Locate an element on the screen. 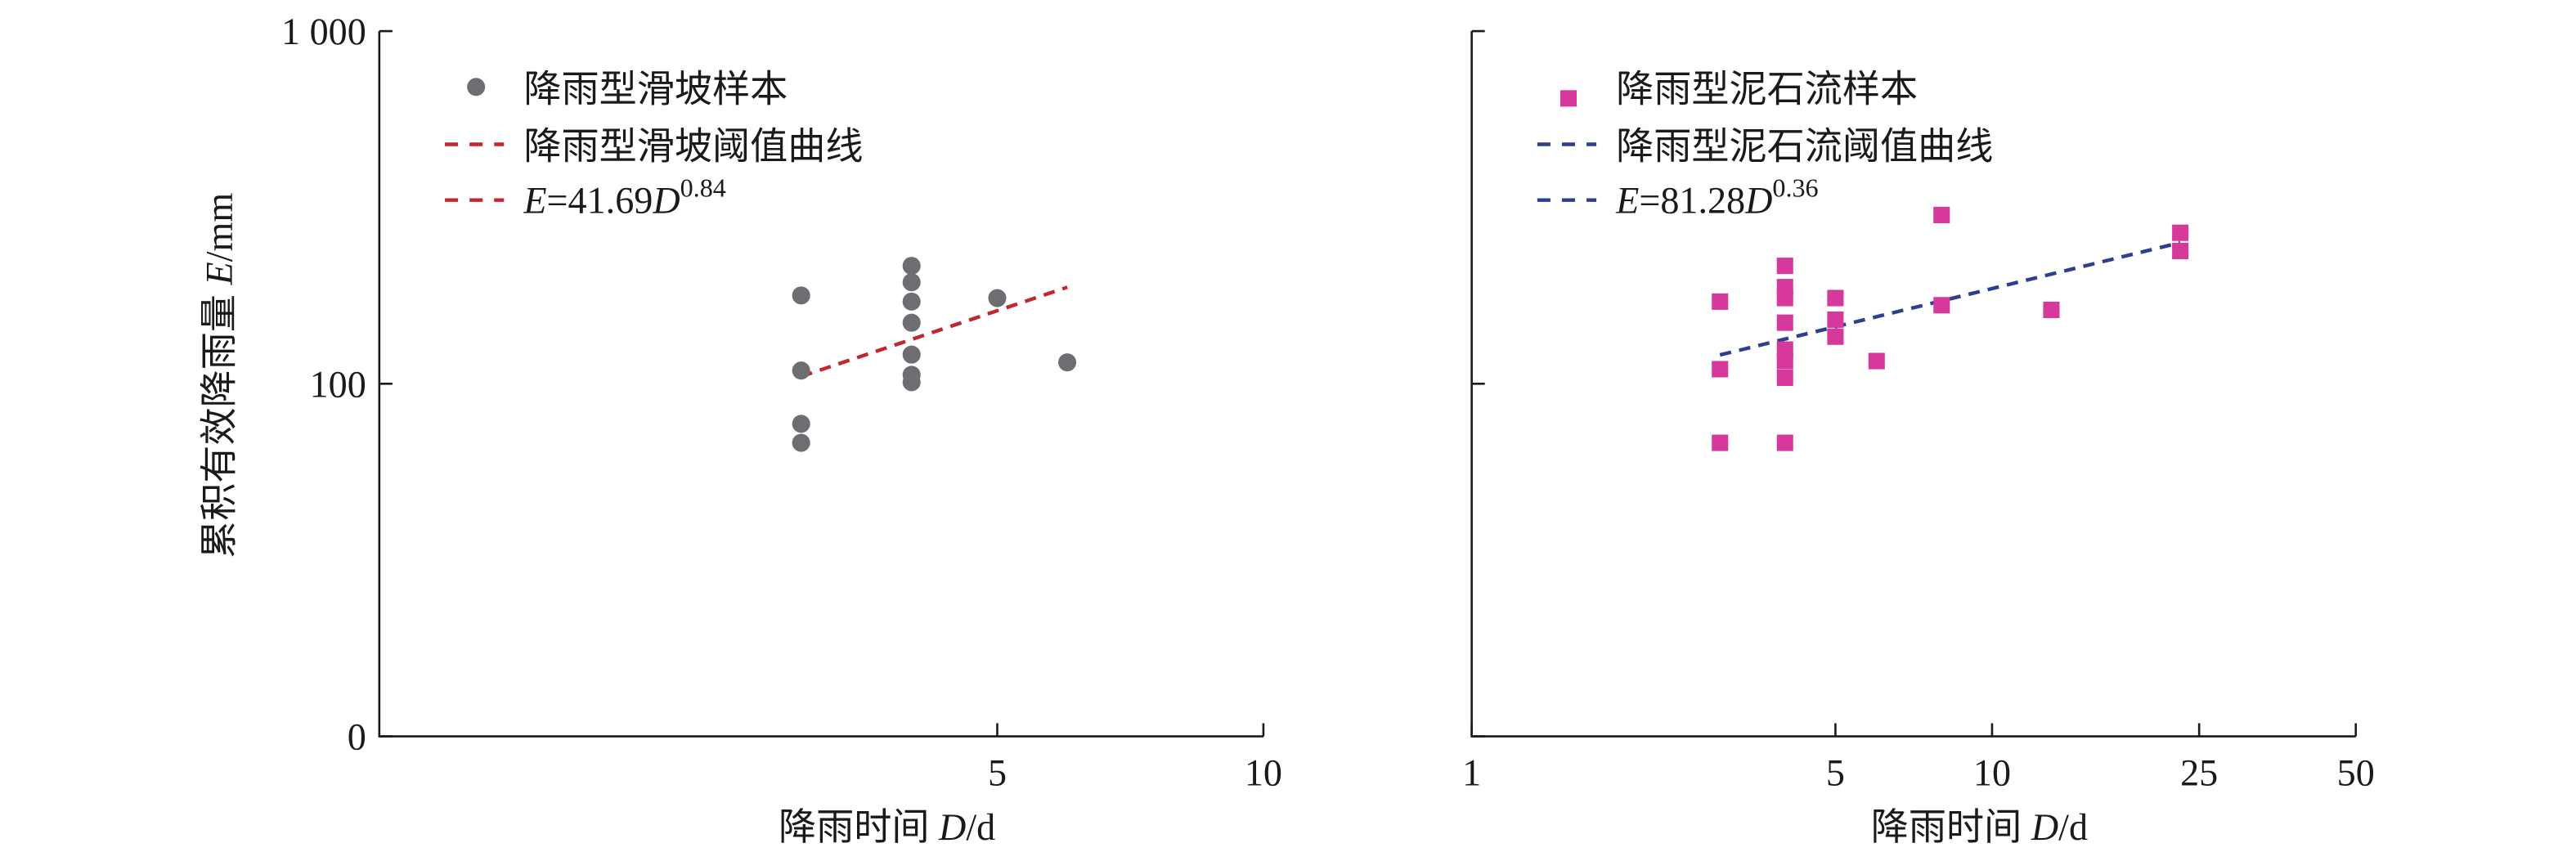 This screenshot has width=2576, height=861. y-axis-label: 累积有效降雨量 E/mm is located at coordinates (219, 375).